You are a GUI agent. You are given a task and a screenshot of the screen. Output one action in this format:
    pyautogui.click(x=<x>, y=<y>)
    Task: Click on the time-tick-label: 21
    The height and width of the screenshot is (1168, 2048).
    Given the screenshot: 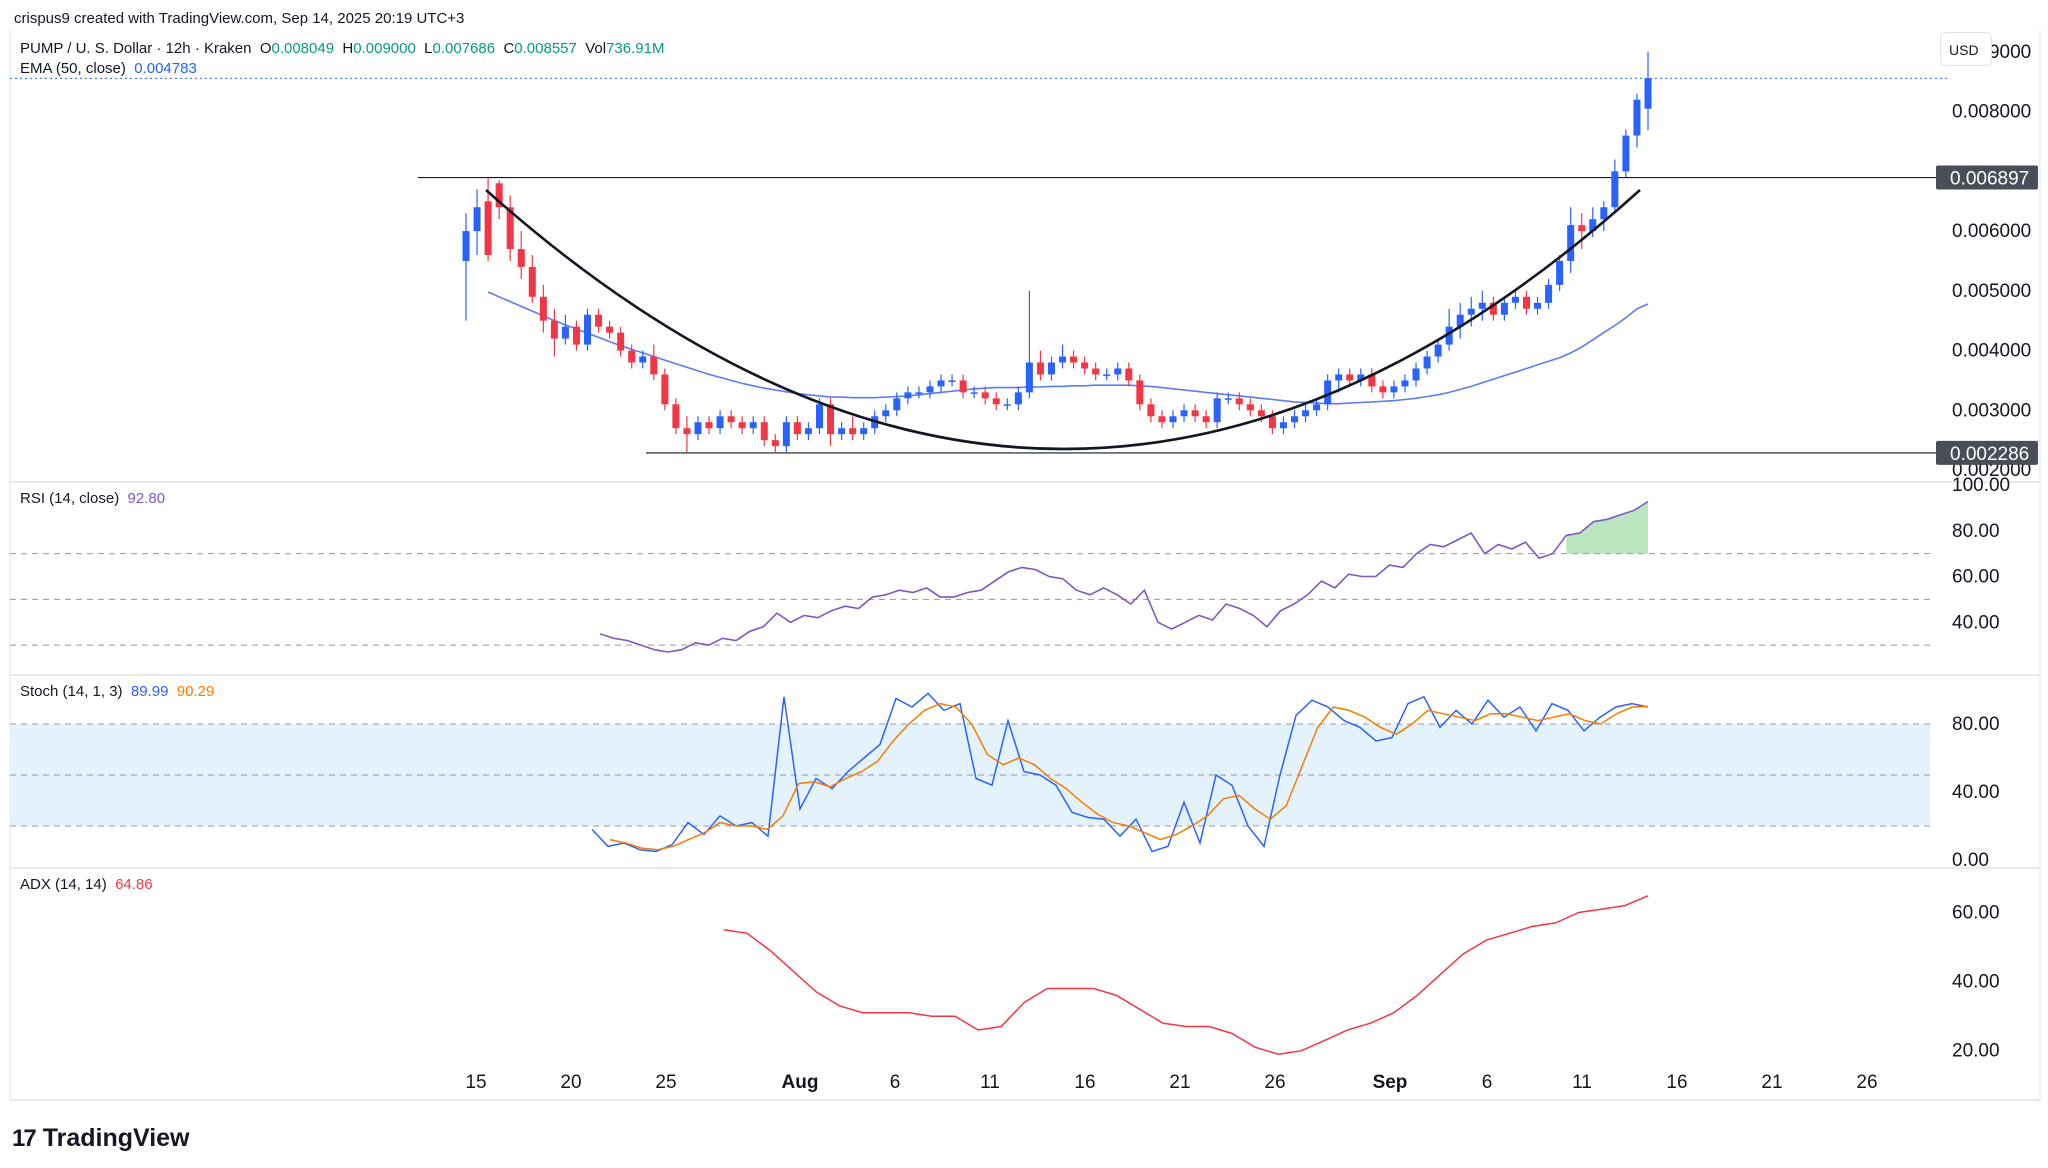 What is the action you would take?
    pyautogui.click(x=1179, y=1082)
    